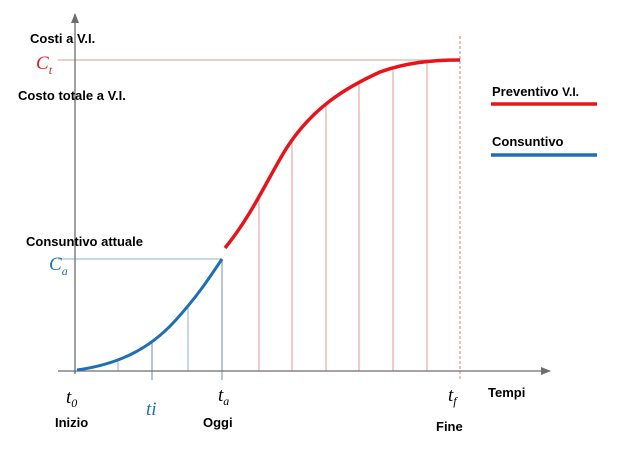 This screenshot has height=468, width=618. I want to click on ta-label: ta, so click(223, 396).